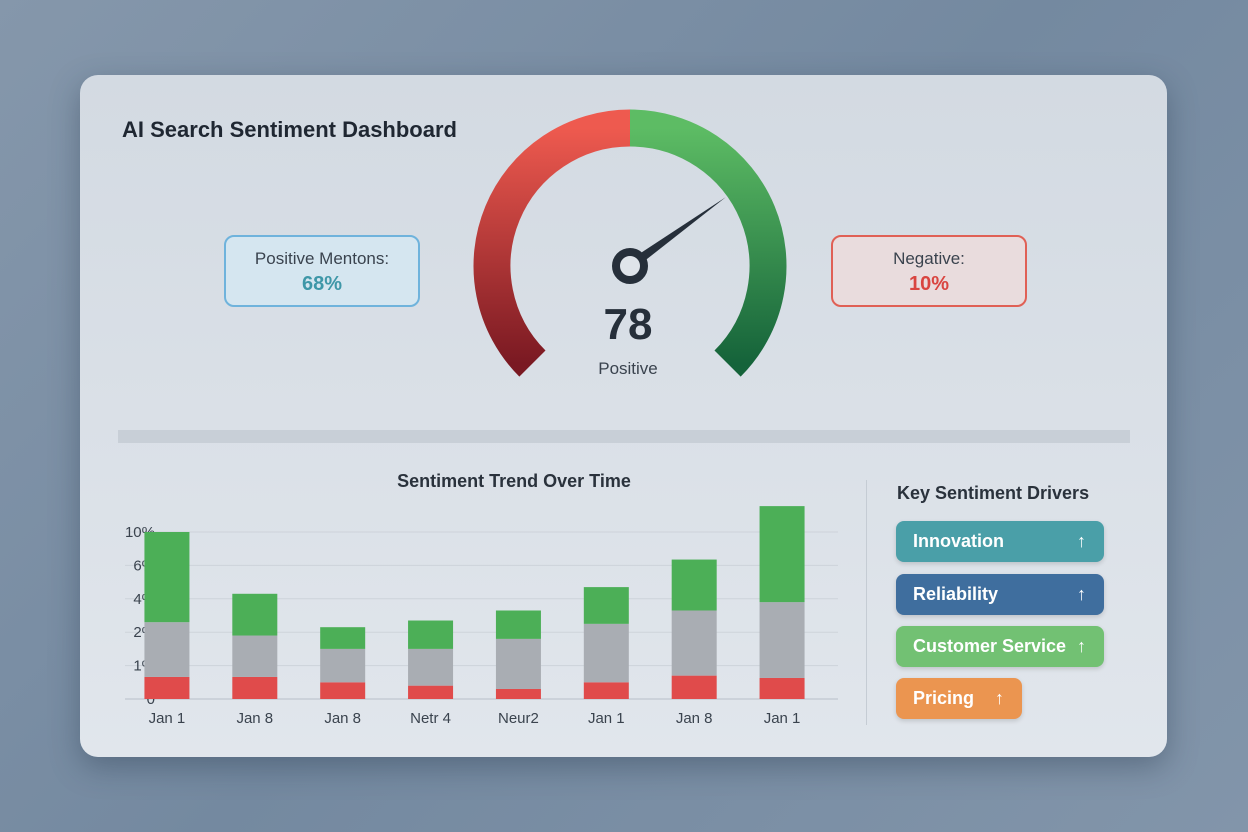 Image resolution: width=1248 pixels, height=832 pixels. I want to click on driver-pricing: Pricing ↑, so click(959, 698).